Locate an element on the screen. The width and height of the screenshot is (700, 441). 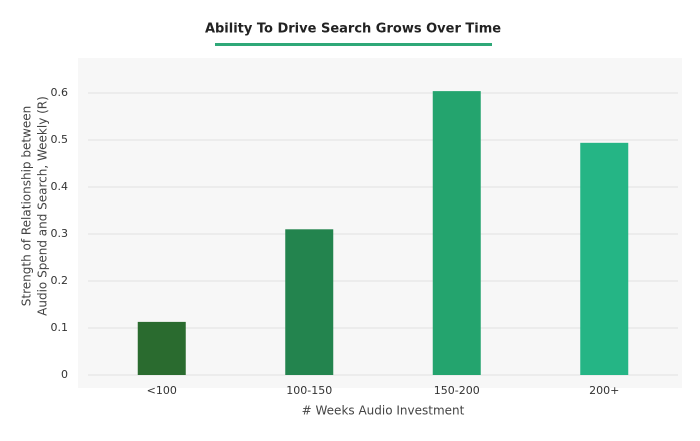
x-tick-label: 150-200 is located at coordinates (457, 390).